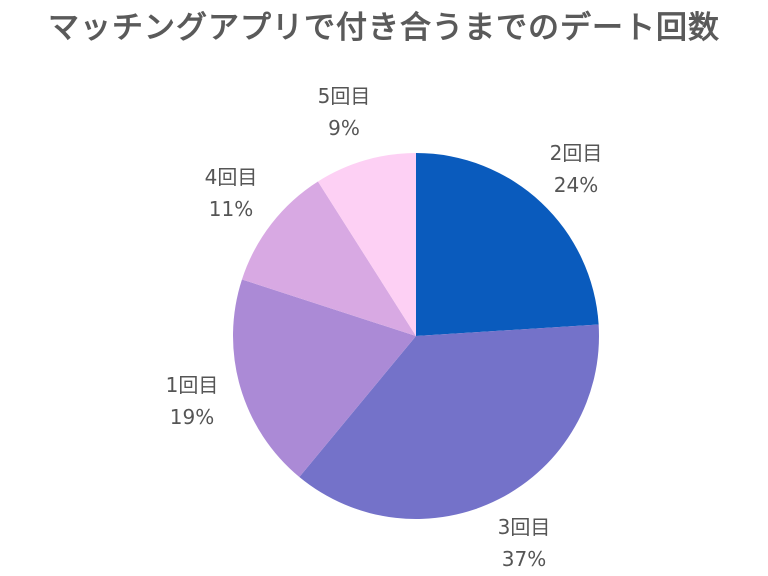 The height and width of the screenshot is (576, 768). I want to click on chart-title: マッチングアプリで付き合うまでのデート回数, so click(384, 28).